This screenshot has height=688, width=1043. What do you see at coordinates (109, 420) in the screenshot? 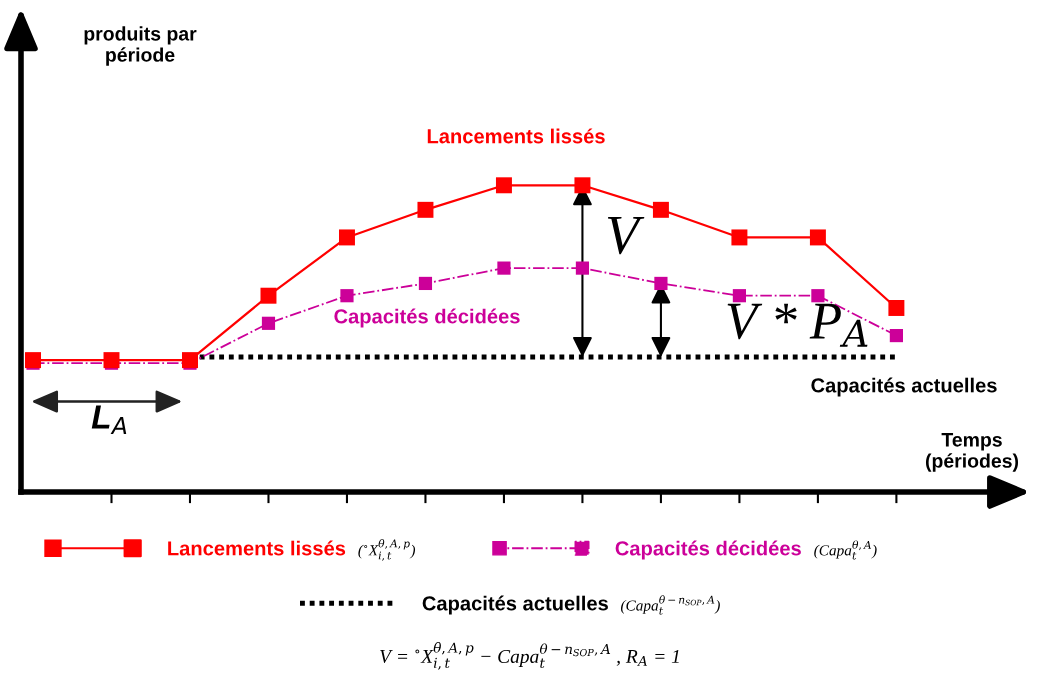
I see `annotation: L$_{A}$` at bounding box center [109, 420].